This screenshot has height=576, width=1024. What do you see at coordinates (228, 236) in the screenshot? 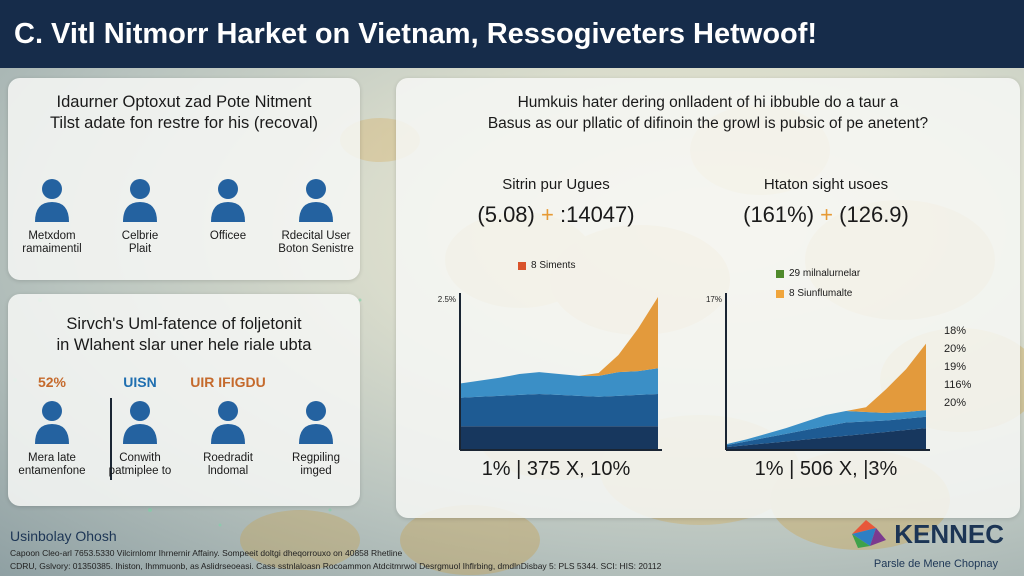
I see `person-label: Officee` at bounding box center [228, 236].